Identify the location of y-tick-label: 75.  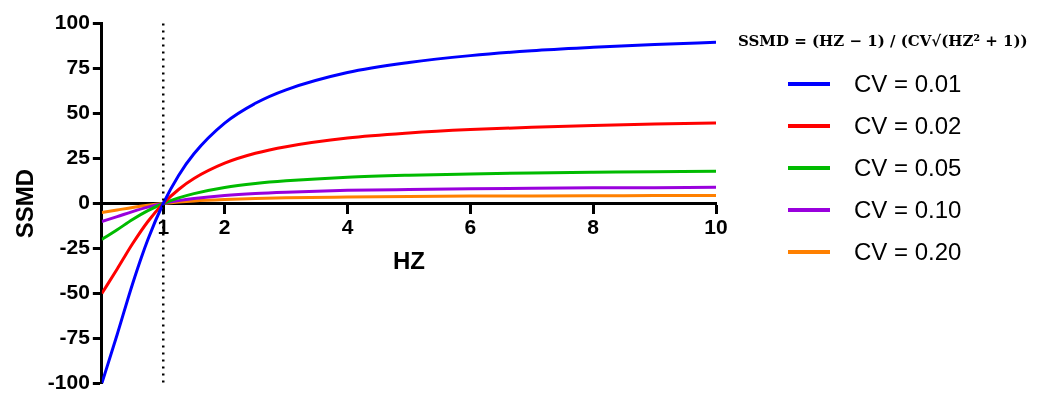
(78, 67).